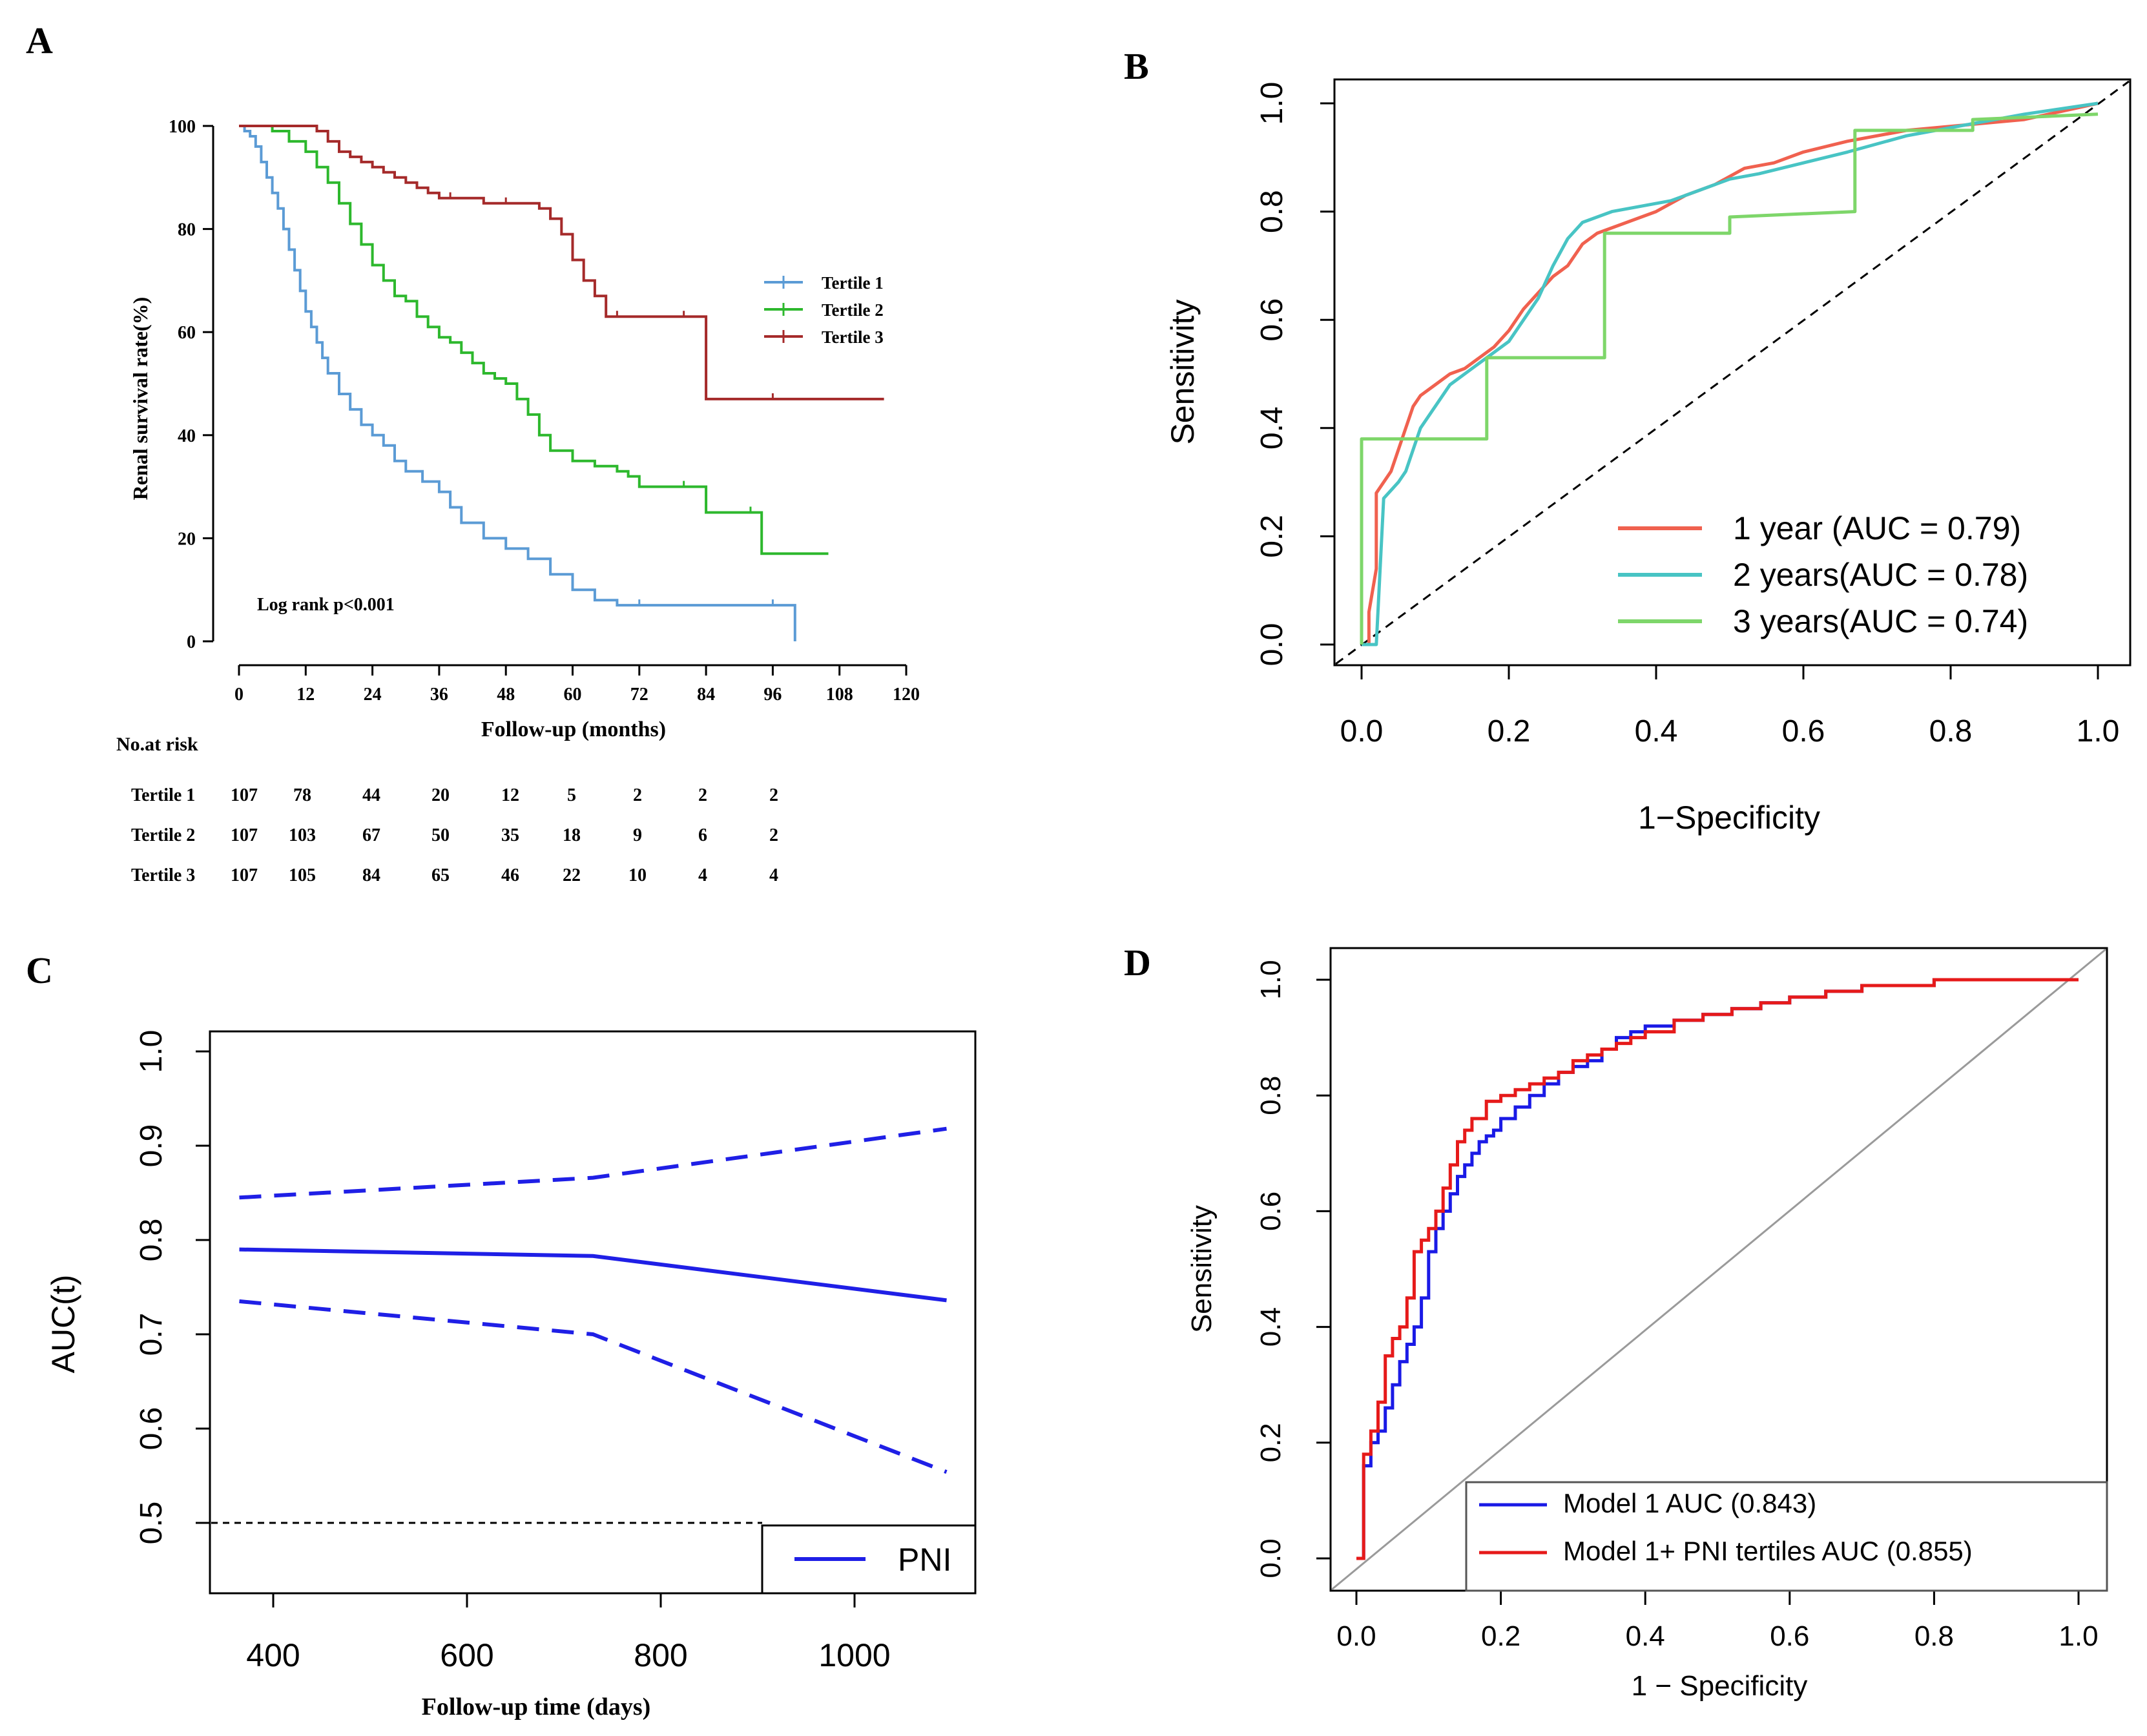  I want to click on panel-c-letter: C, so click(39, 970).